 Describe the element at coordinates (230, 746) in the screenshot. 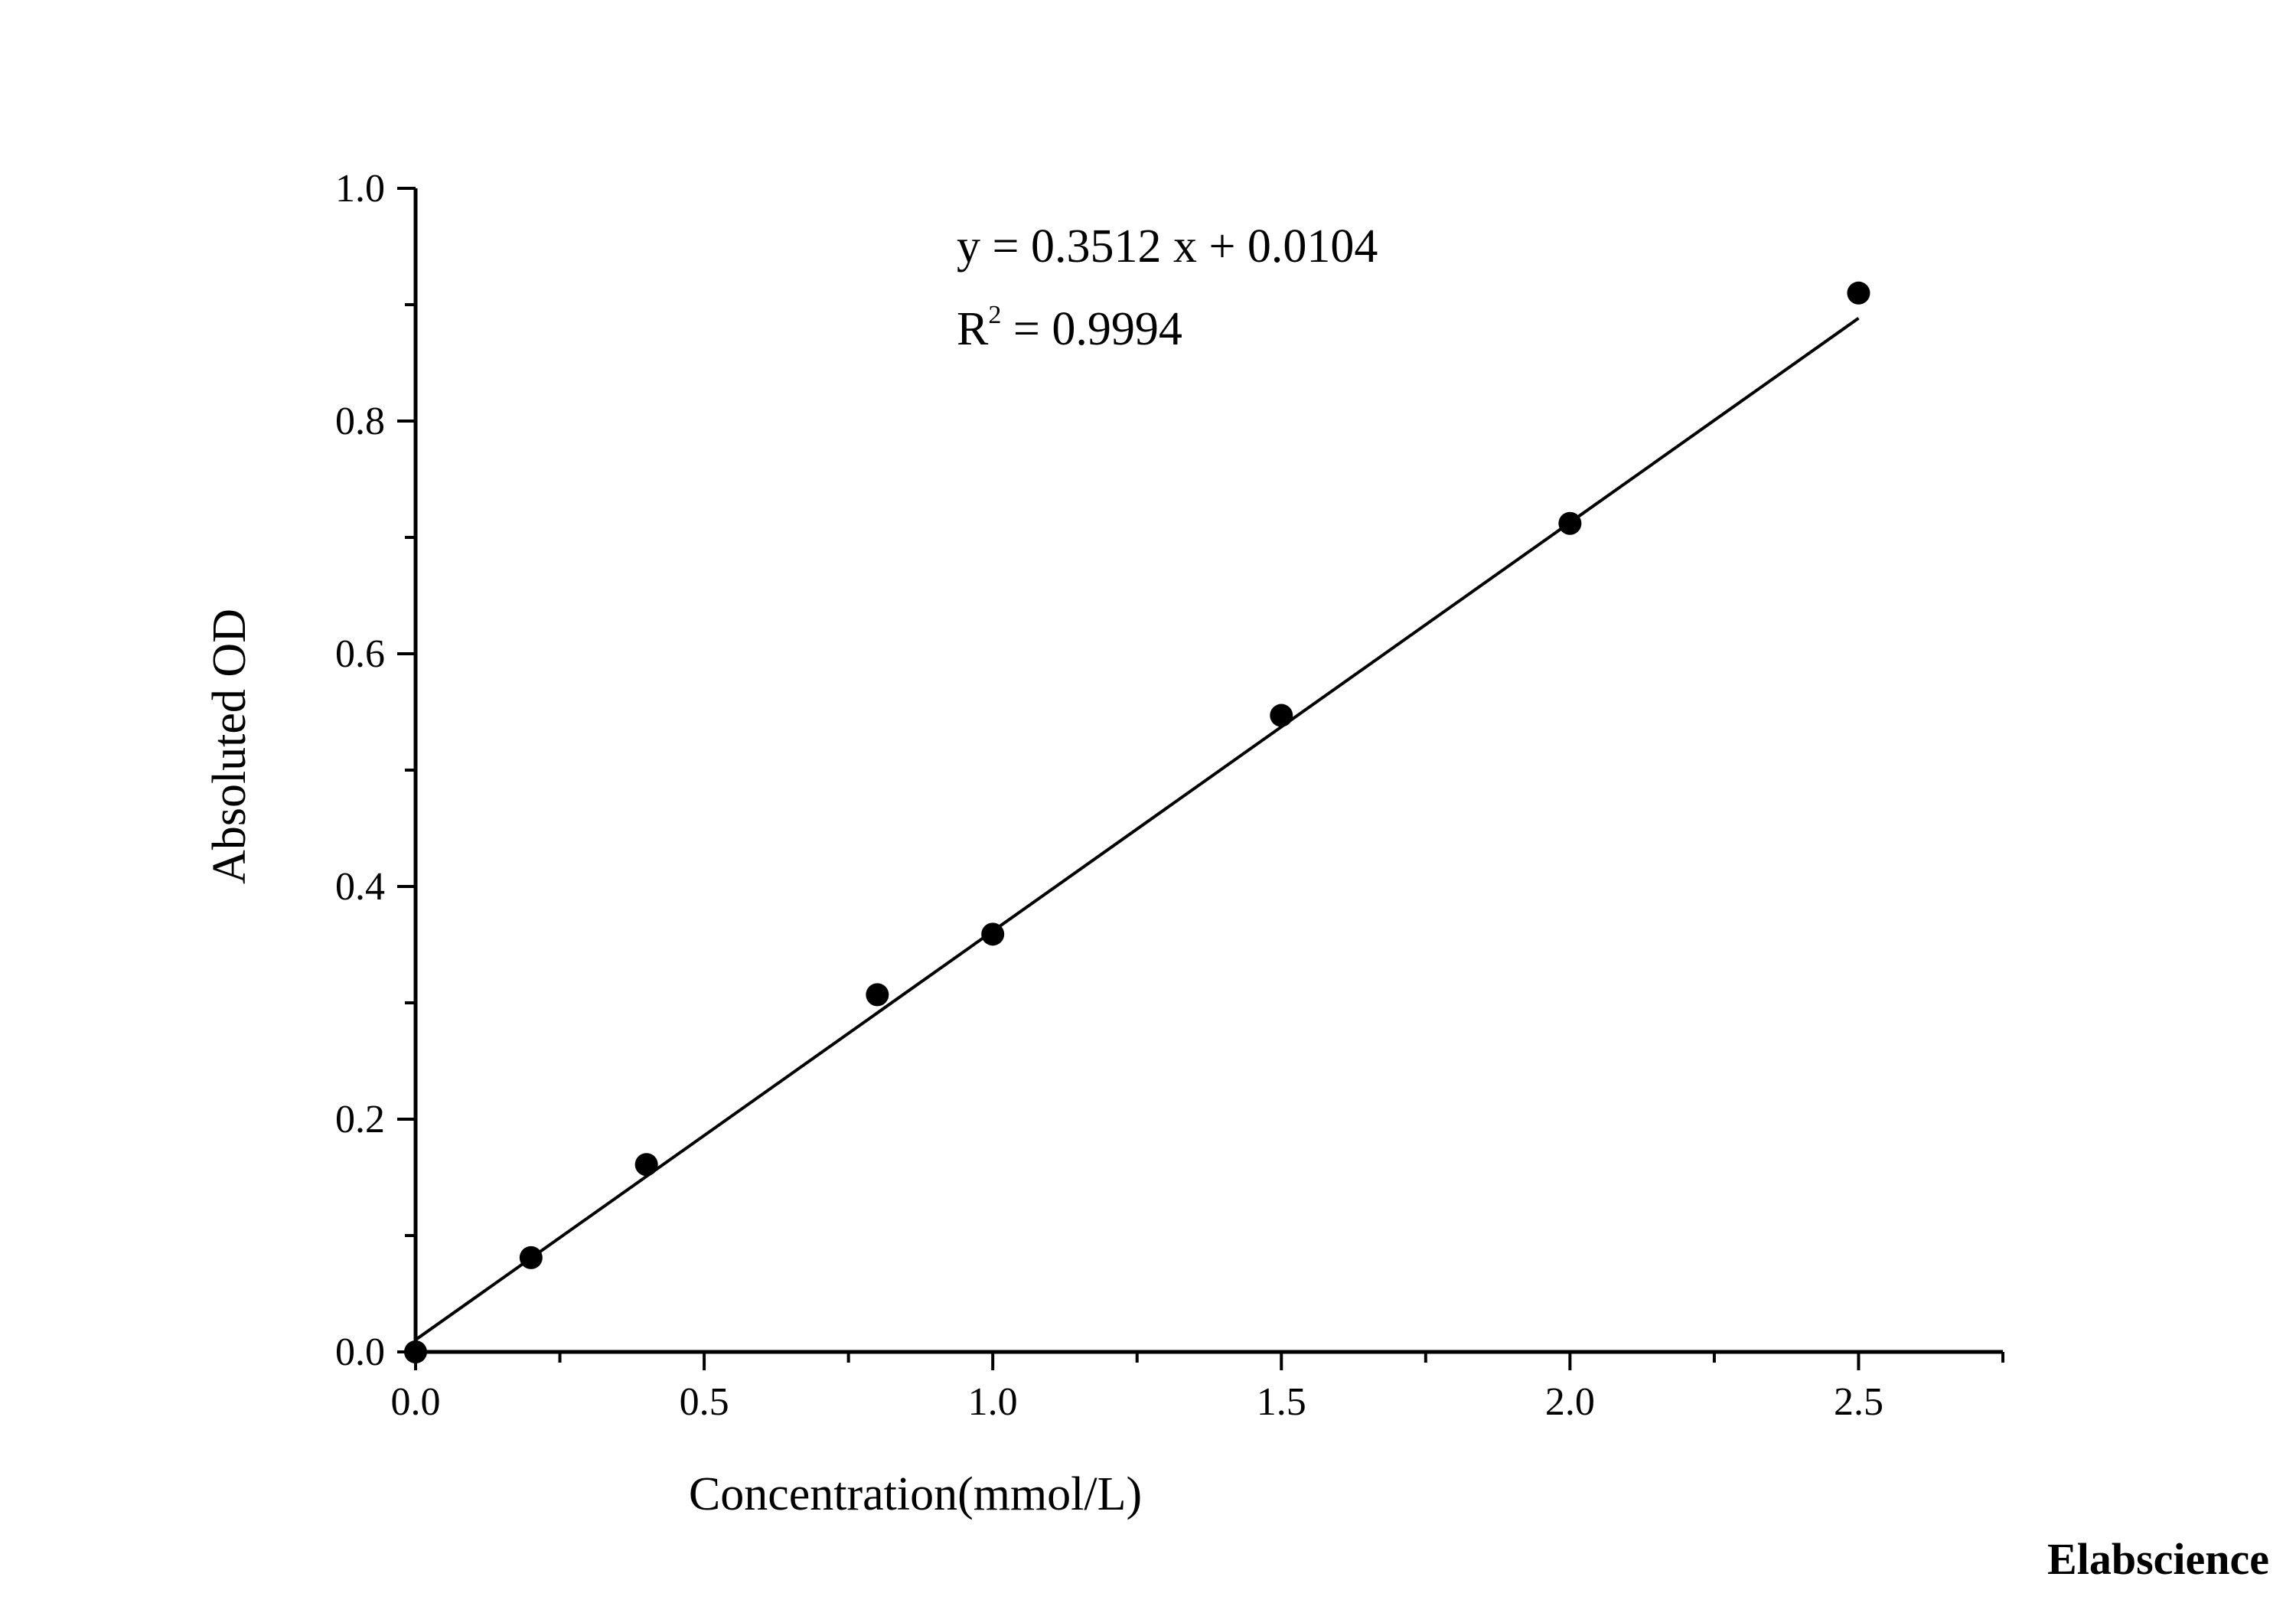

I see `y-axis-title: Absoluted OD` at that location.